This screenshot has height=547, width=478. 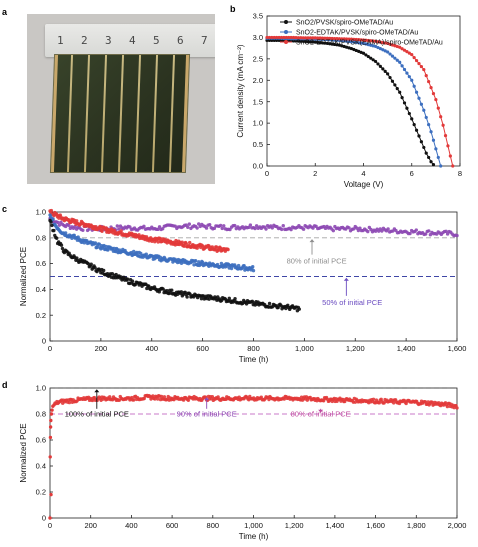 What do you see at coordinates (321, 414) in the screenshot?
I see `annotation-label: 80% of initial PCE` at bounding box center [321, 414].